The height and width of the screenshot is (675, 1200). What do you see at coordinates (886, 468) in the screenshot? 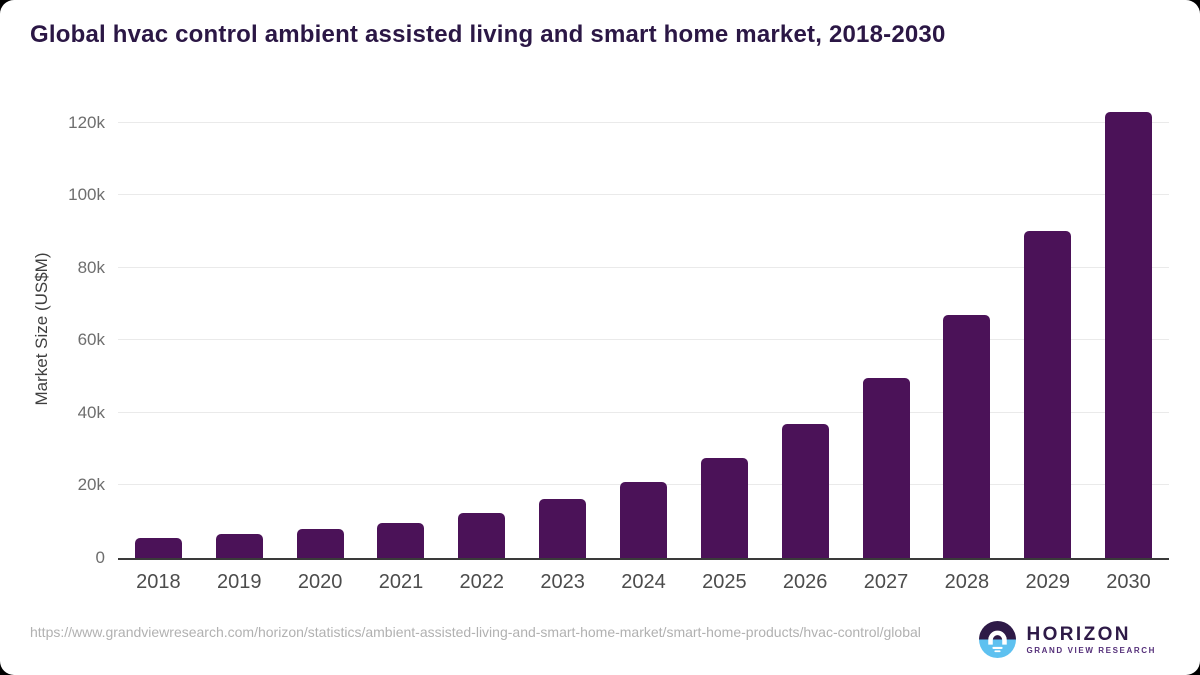
I see `bar-2027` at bounding box center [886, 468].